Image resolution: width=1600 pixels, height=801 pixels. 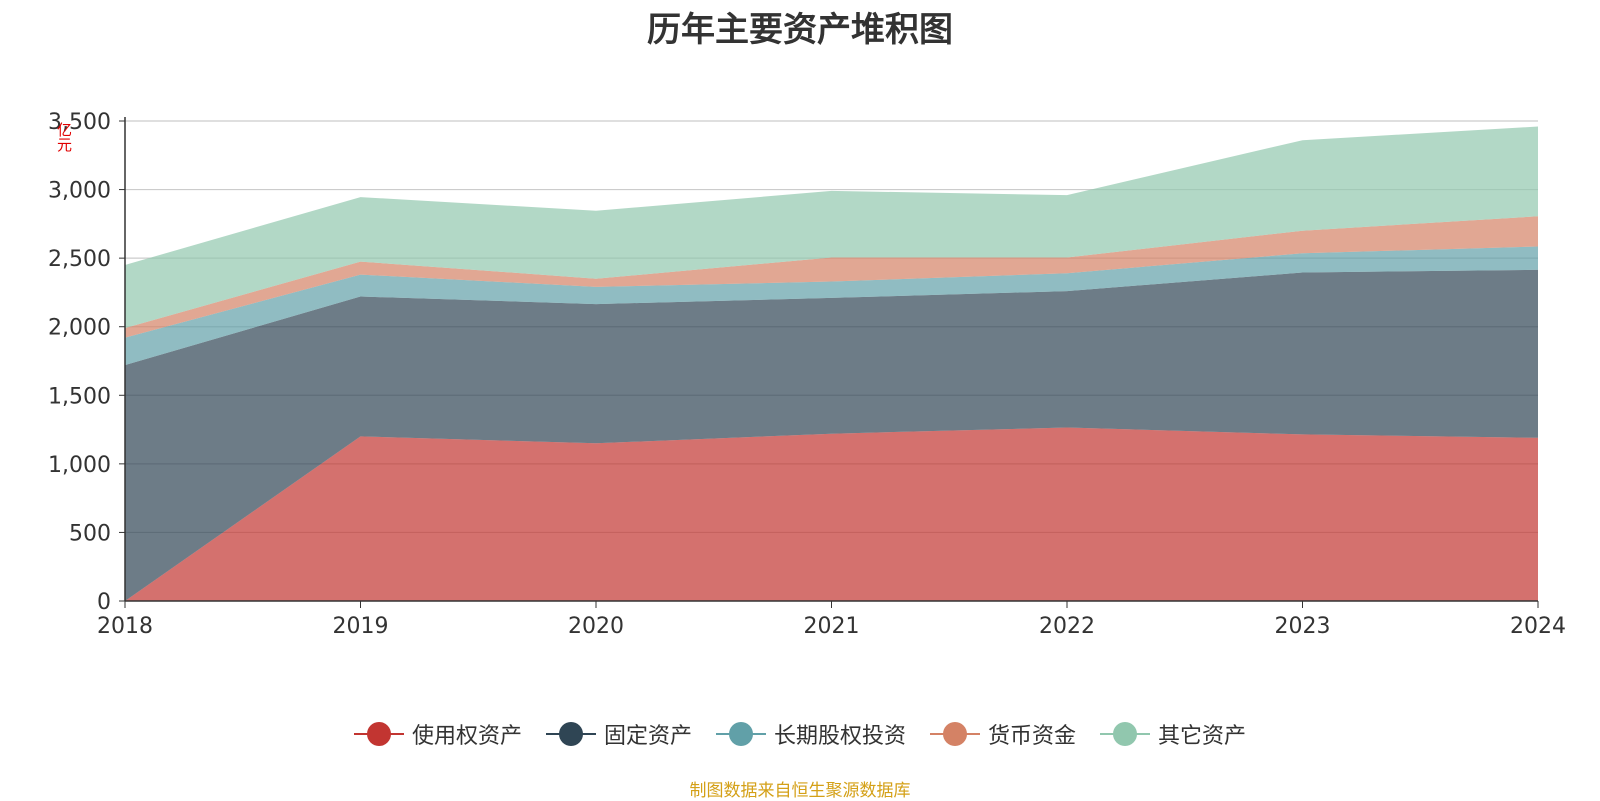 What do you see at coordinates (831, 306) in the screenshot?
I see `area-长期股权投资` at bounding box center [831, 306].